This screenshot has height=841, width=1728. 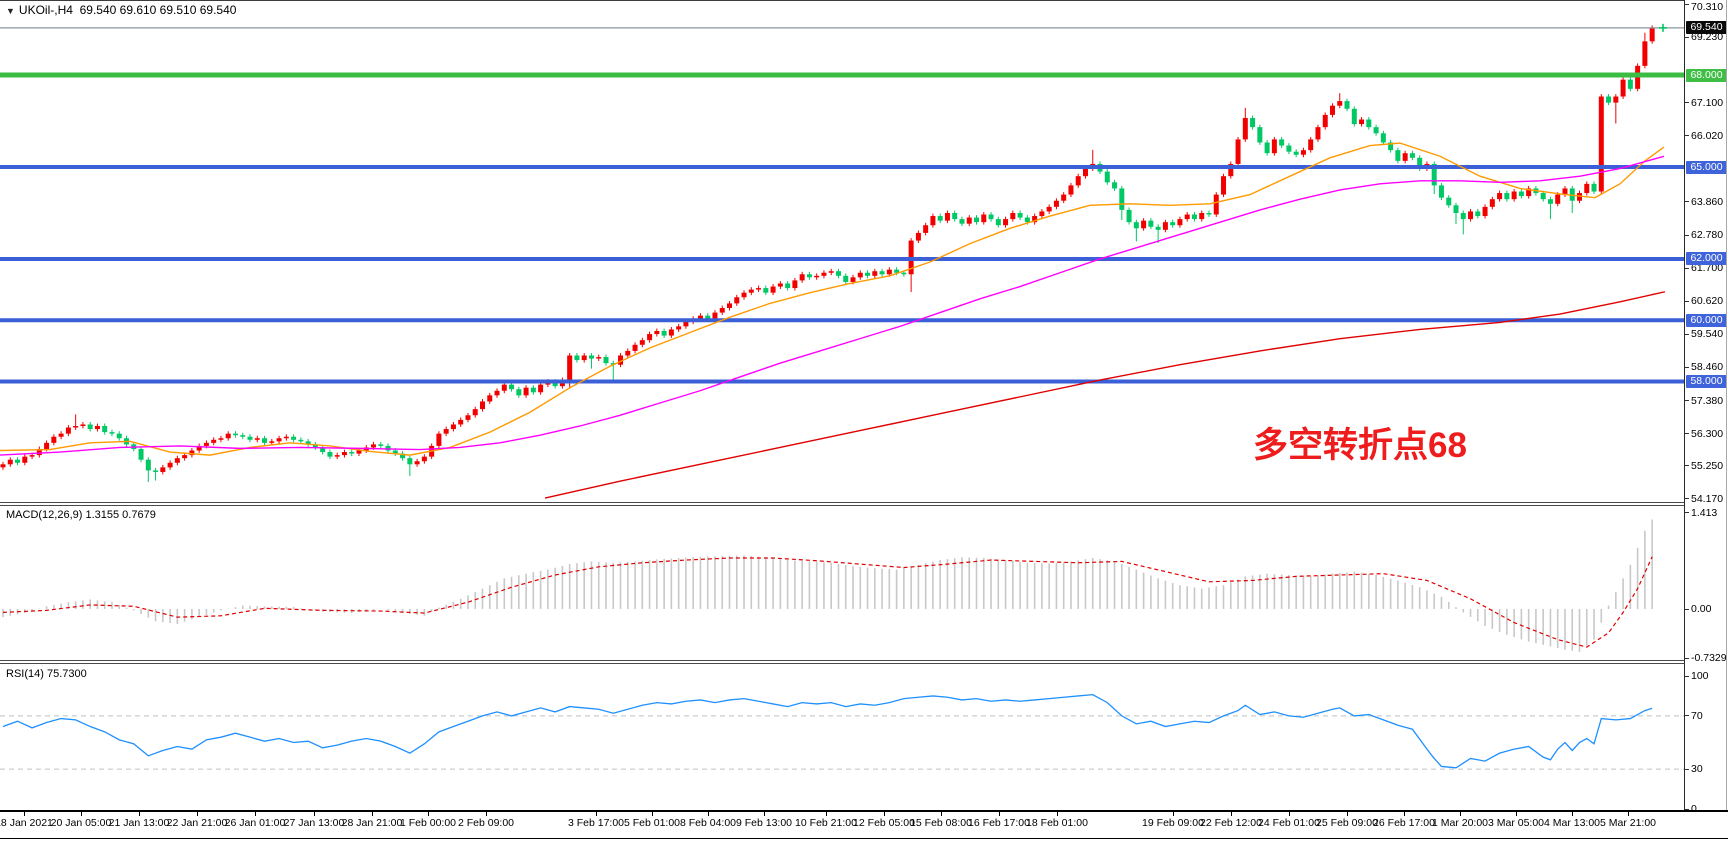 I want to click on time-label: 28 Jan 21:00, so click(x=372, y=823).